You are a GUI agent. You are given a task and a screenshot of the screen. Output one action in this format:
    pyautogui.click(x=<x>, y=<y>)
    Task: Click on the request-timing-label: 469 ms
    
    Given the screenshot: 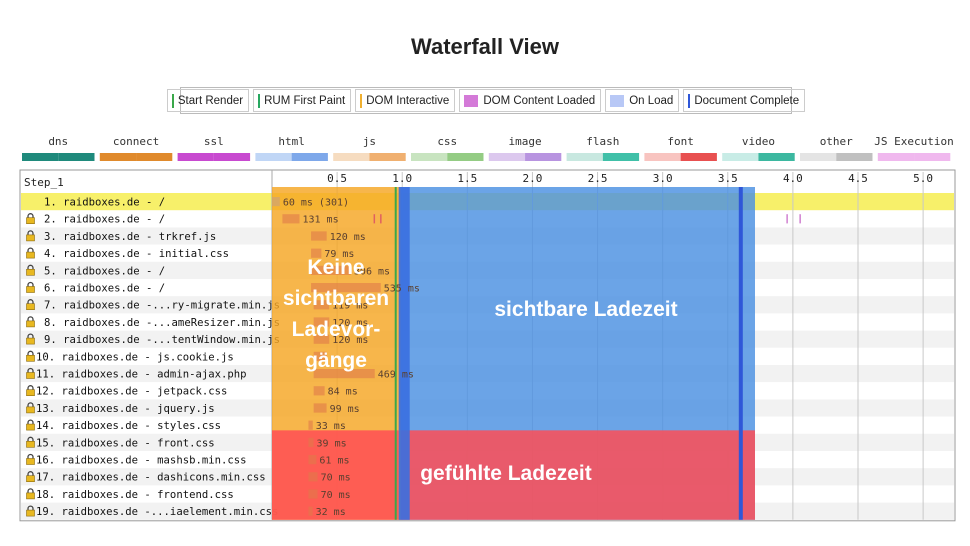 What is the action you would take?
    pyautogui.click(x=396, y=375)
    